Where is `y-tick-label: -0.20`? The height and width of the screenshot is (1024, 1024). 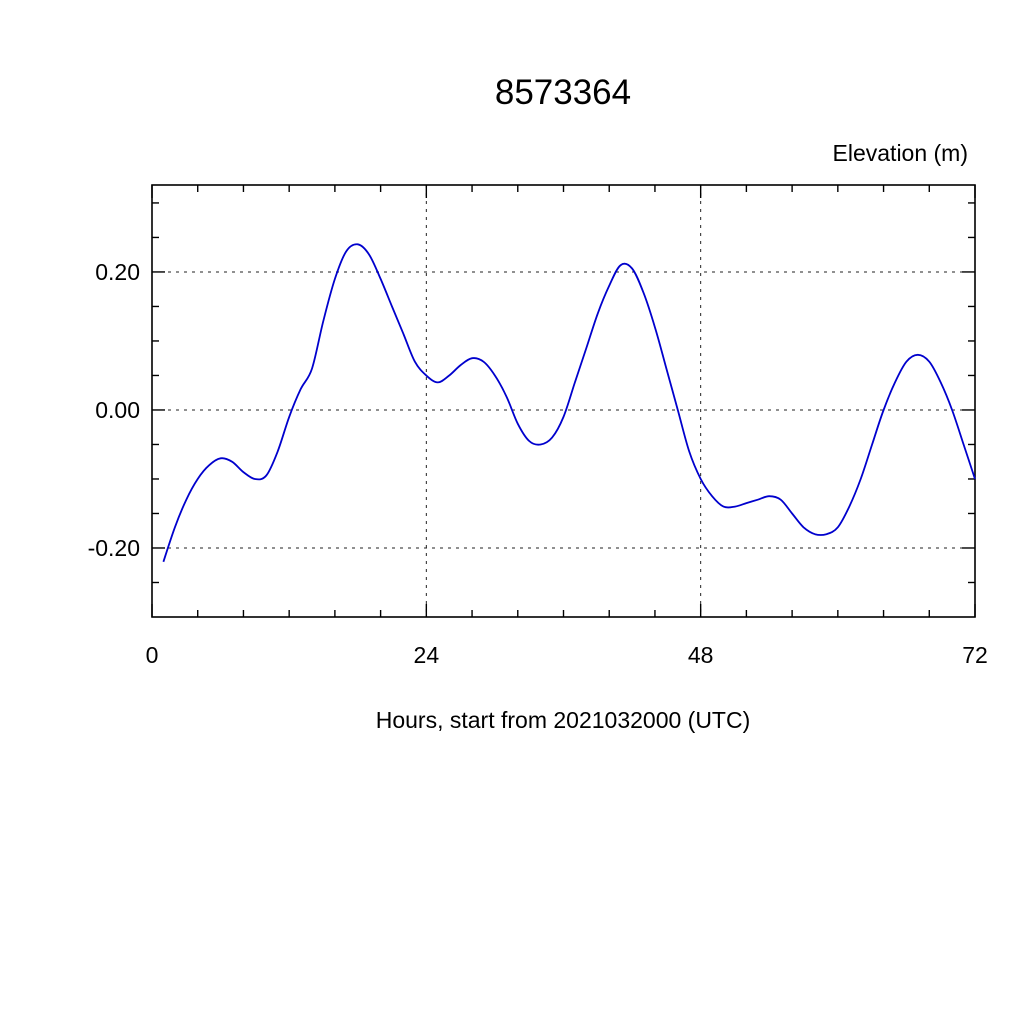
y-tick-label: -0.20 is located at coordinates (114, 548).